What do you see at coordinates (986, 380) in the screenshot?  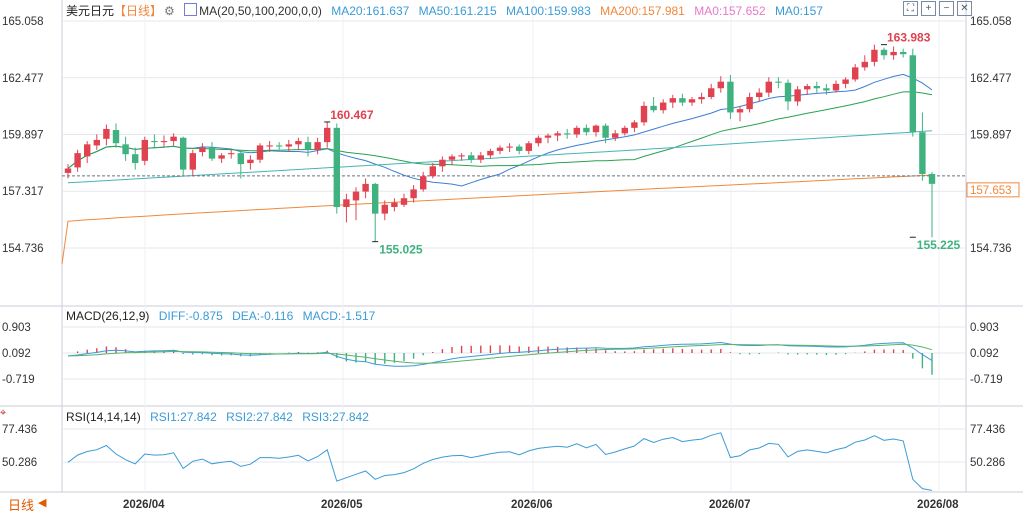 I see `macd-tick-right: -0.719` at bounding box center [986, 380].